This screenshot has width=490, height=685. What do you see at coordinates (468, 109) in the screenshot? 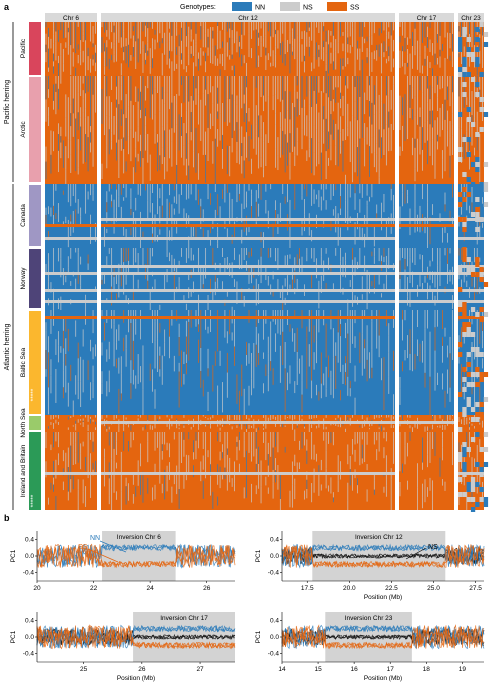
I see `heatmap-cell` at bounding box center [468, 109].